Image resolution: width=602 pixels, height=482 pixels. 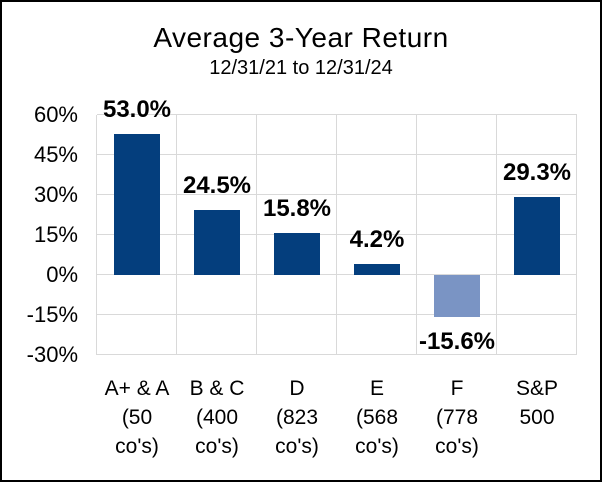 What do you see at coordinates (457, 296) in the screenshot?
I see `bar-f` at bounding box center [457, 296].